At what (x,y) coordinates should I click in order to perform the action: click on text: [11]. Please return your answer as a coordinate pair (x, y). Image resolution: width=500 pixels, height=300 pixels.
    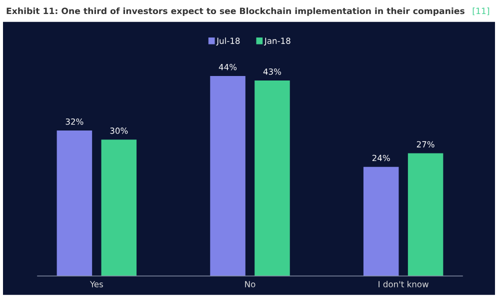
    Looking at the image, I should click on (481, 12).